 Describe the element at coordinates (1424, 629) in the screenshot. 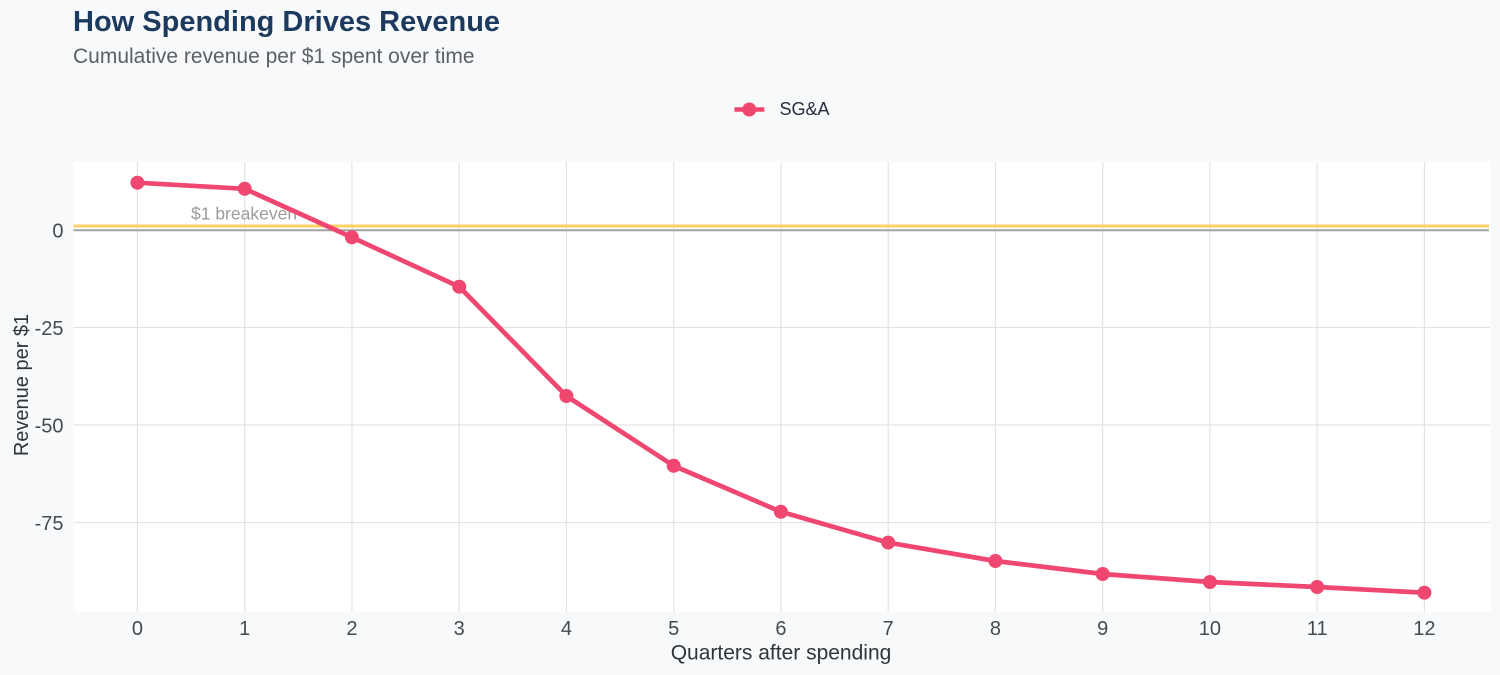

I see `svg-text: 12` at that location.